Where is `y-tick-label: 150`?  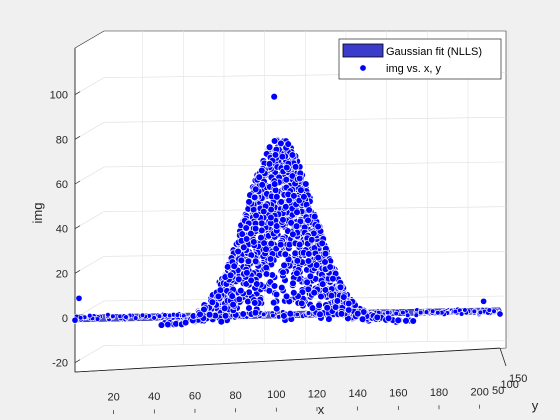
y-tick-label: 150 is located at coordinates (518, 379).